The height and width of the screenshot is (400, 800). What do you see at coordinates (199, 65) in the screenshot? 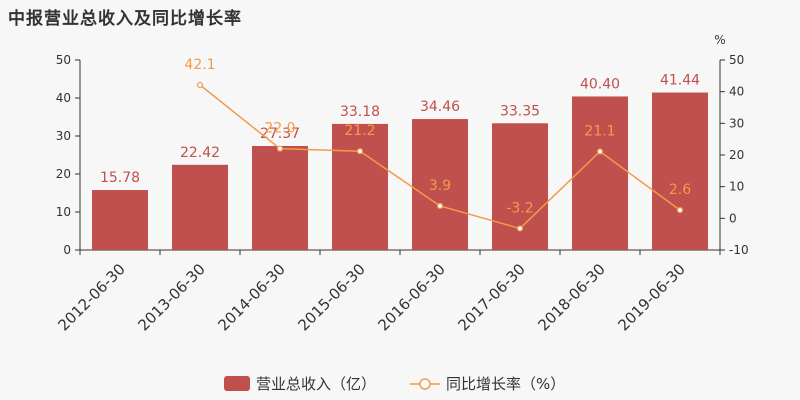
I see `growth-rate-label: 42.1` at bounding box center [199, 65].